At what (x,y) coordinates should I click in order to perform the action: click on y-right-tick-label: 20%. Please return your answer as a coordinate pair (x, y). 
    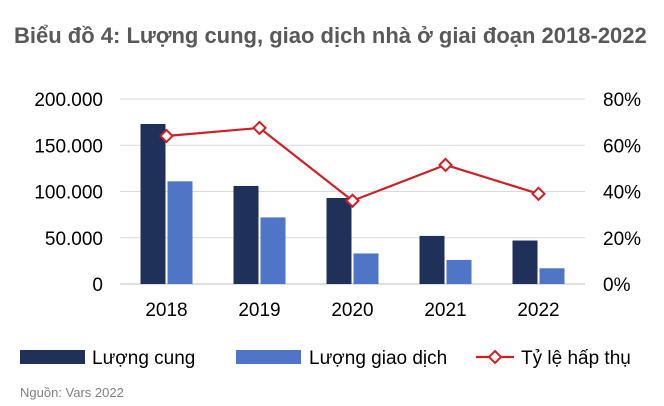
    Looking at the image, I should click on (622, 239).